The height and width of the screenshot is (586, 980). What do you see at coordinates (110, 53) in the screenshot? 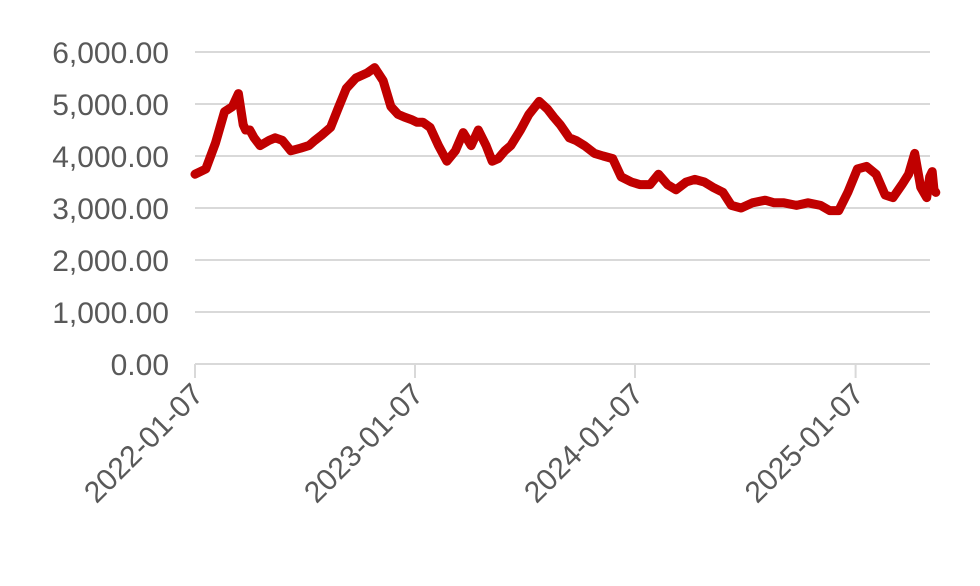
I see `y-tick-label: 6,000.00` at bounding box center [110, 53].